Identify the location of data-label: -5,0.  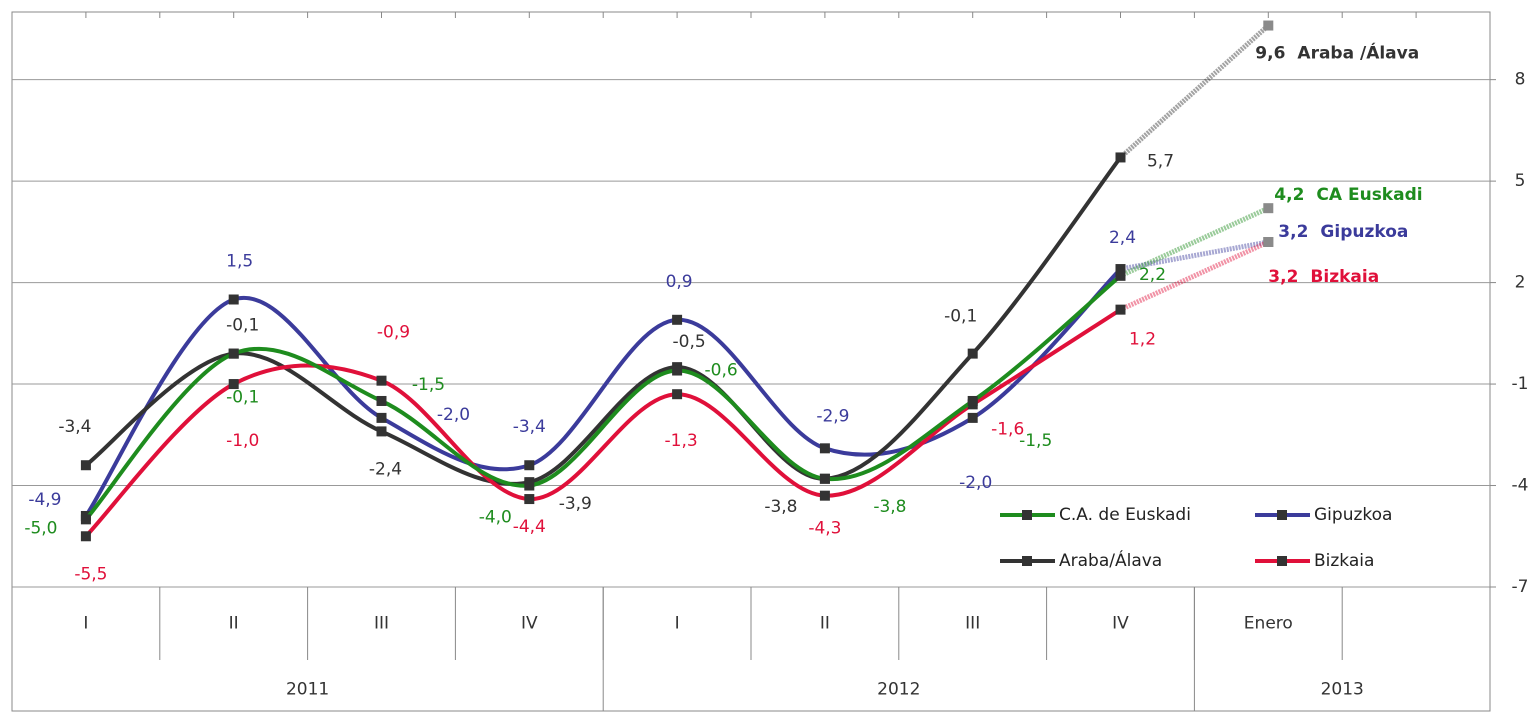
(40, 528).